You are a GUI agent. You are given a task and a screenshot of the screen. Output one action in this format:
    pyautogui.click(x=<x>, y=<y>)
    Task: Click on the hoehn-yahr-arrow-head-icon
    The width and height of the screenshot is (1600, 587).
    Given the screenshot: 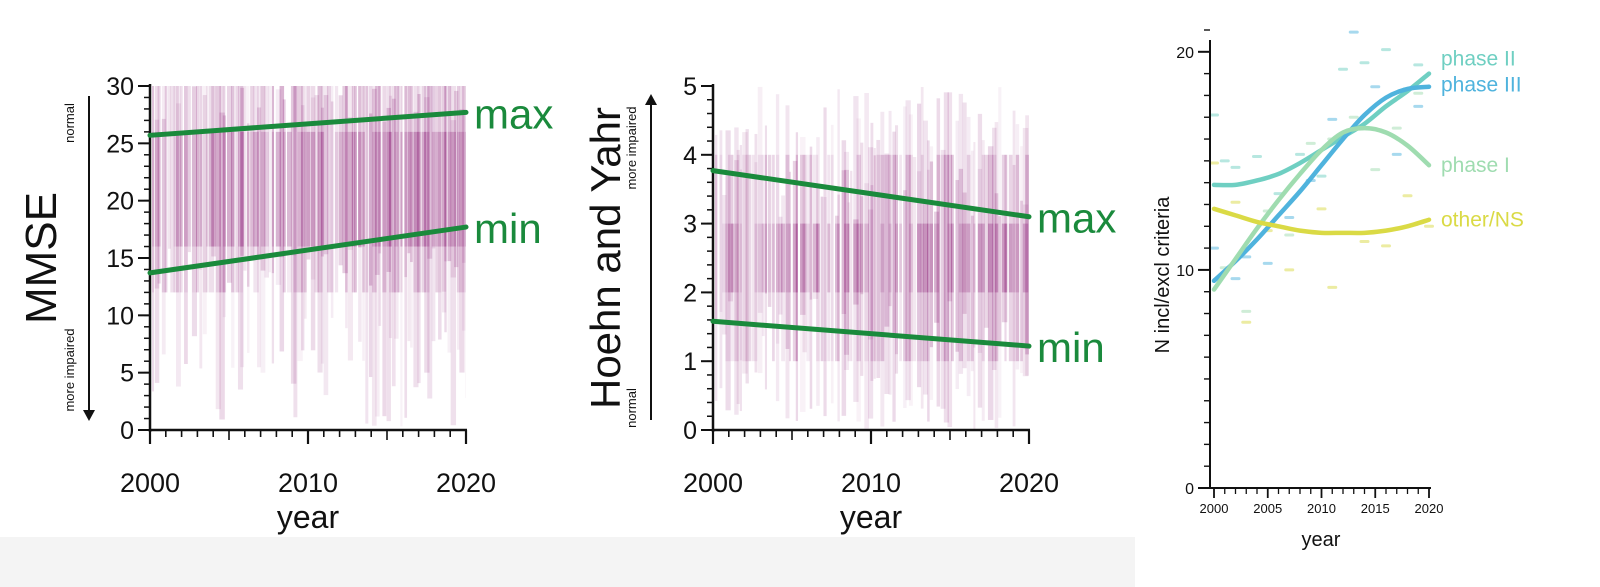 What is the action you would take?
    pyautogui.click(x=651, y=99)
    